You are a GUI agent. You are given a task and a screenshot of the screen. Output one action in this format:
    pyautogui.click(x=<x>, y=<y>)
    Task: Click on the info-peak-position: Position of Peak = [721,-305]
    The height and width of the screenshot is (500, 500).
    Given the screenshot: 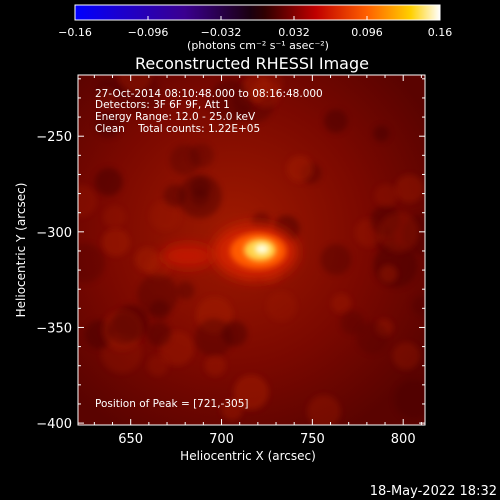 What is the action you would take?
    pyautogui.click(x=172, y=404)
    